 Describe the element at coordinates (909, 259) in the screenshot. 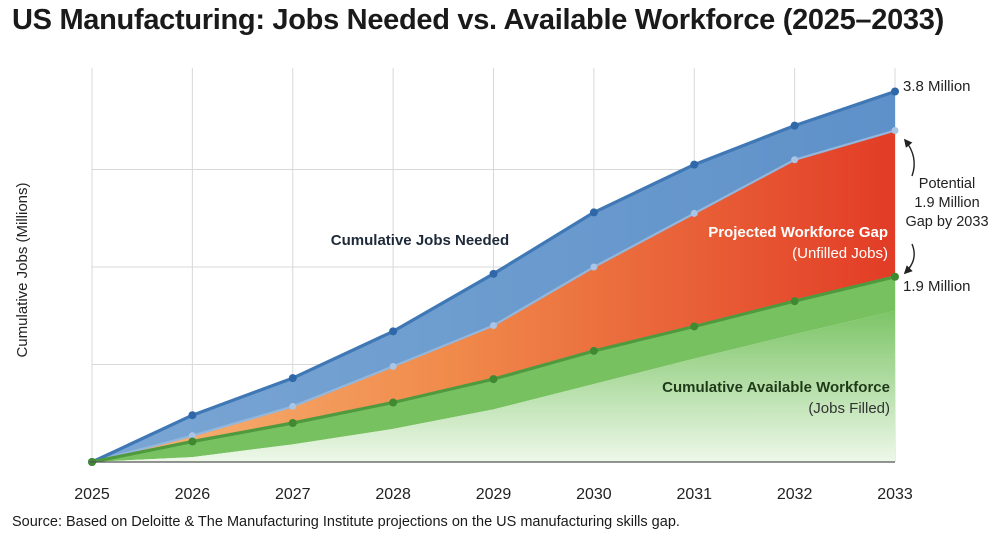

I see `gap-arrow-down` at that location.